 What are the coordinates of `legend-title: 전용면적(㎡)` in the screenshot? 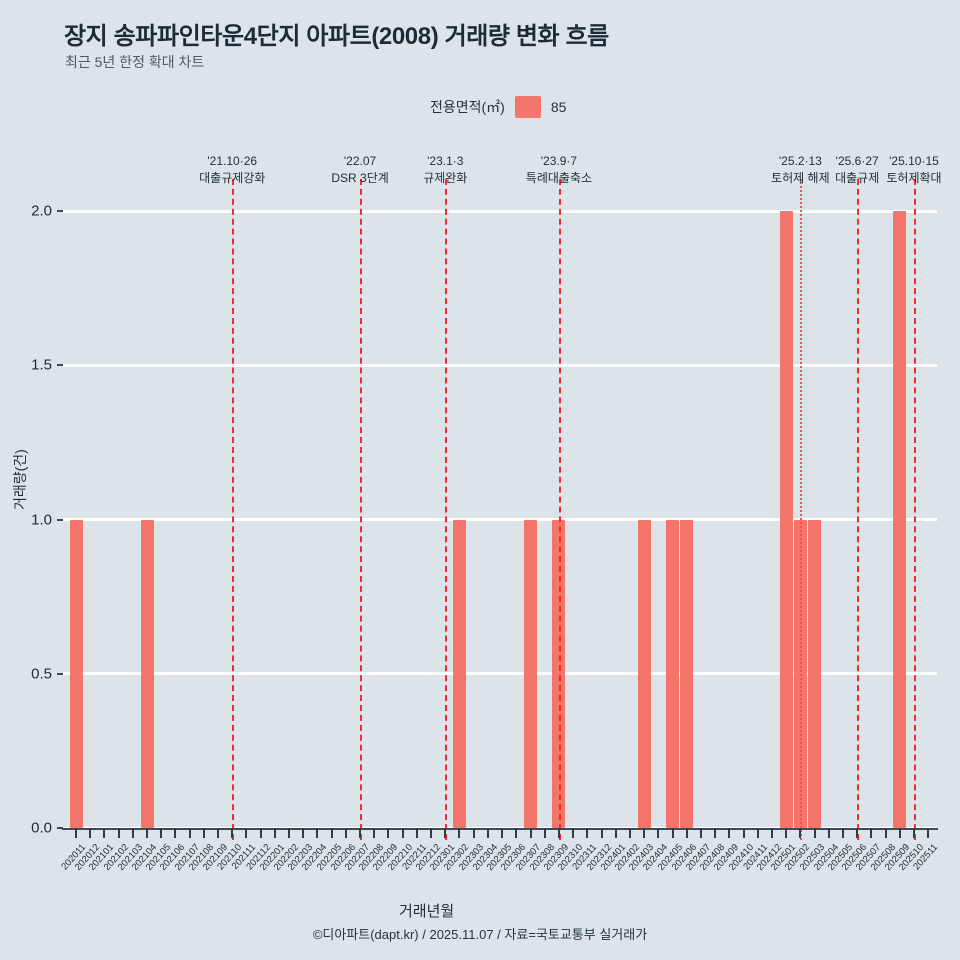 It's located at (467, 107).